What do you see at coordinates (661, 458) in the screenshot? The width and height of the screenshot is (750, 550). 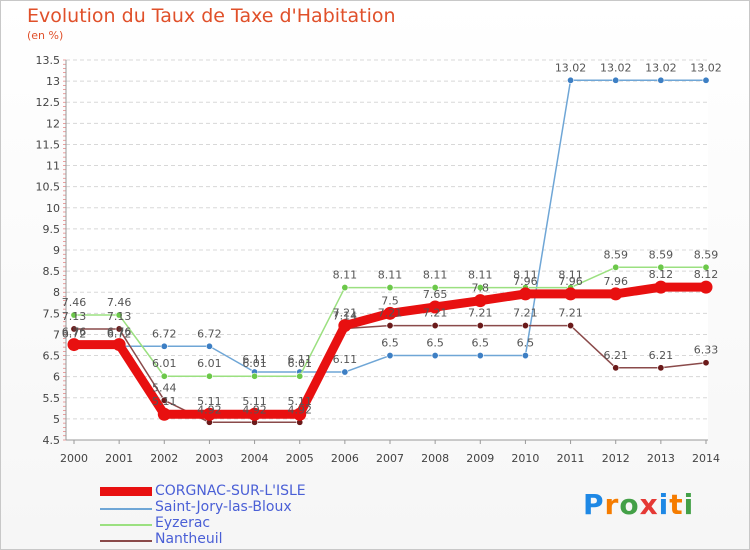 I see `x-tick-label: 2013` at bounding box center [661, 458].